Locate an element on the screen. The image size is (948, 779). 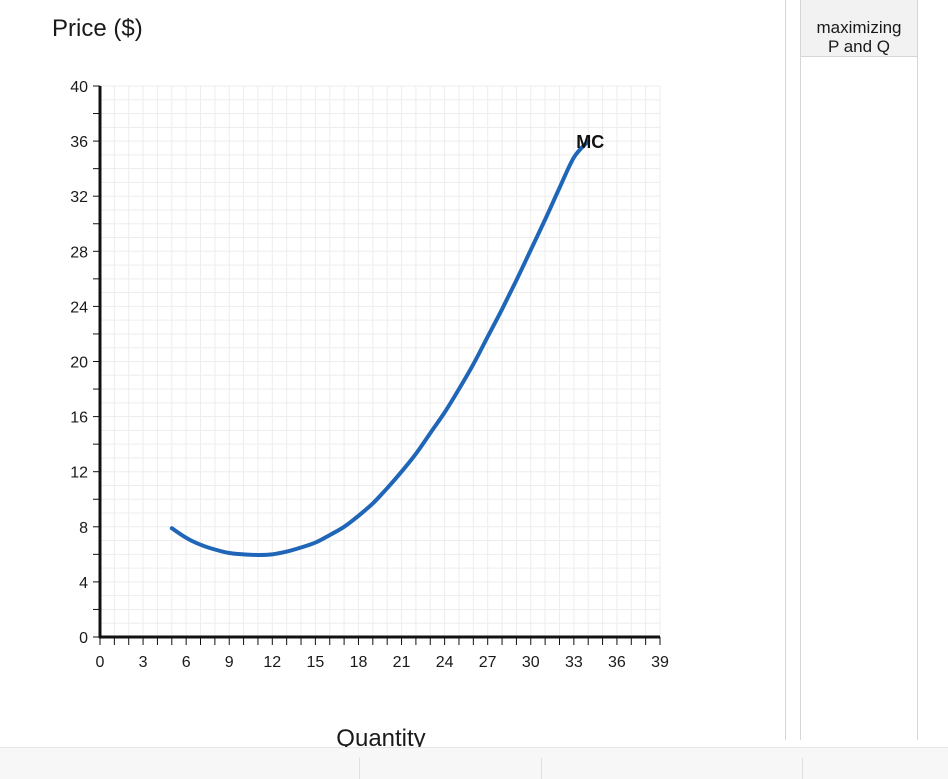
y-tick-label: 0 is located at coordinates (83, 638).